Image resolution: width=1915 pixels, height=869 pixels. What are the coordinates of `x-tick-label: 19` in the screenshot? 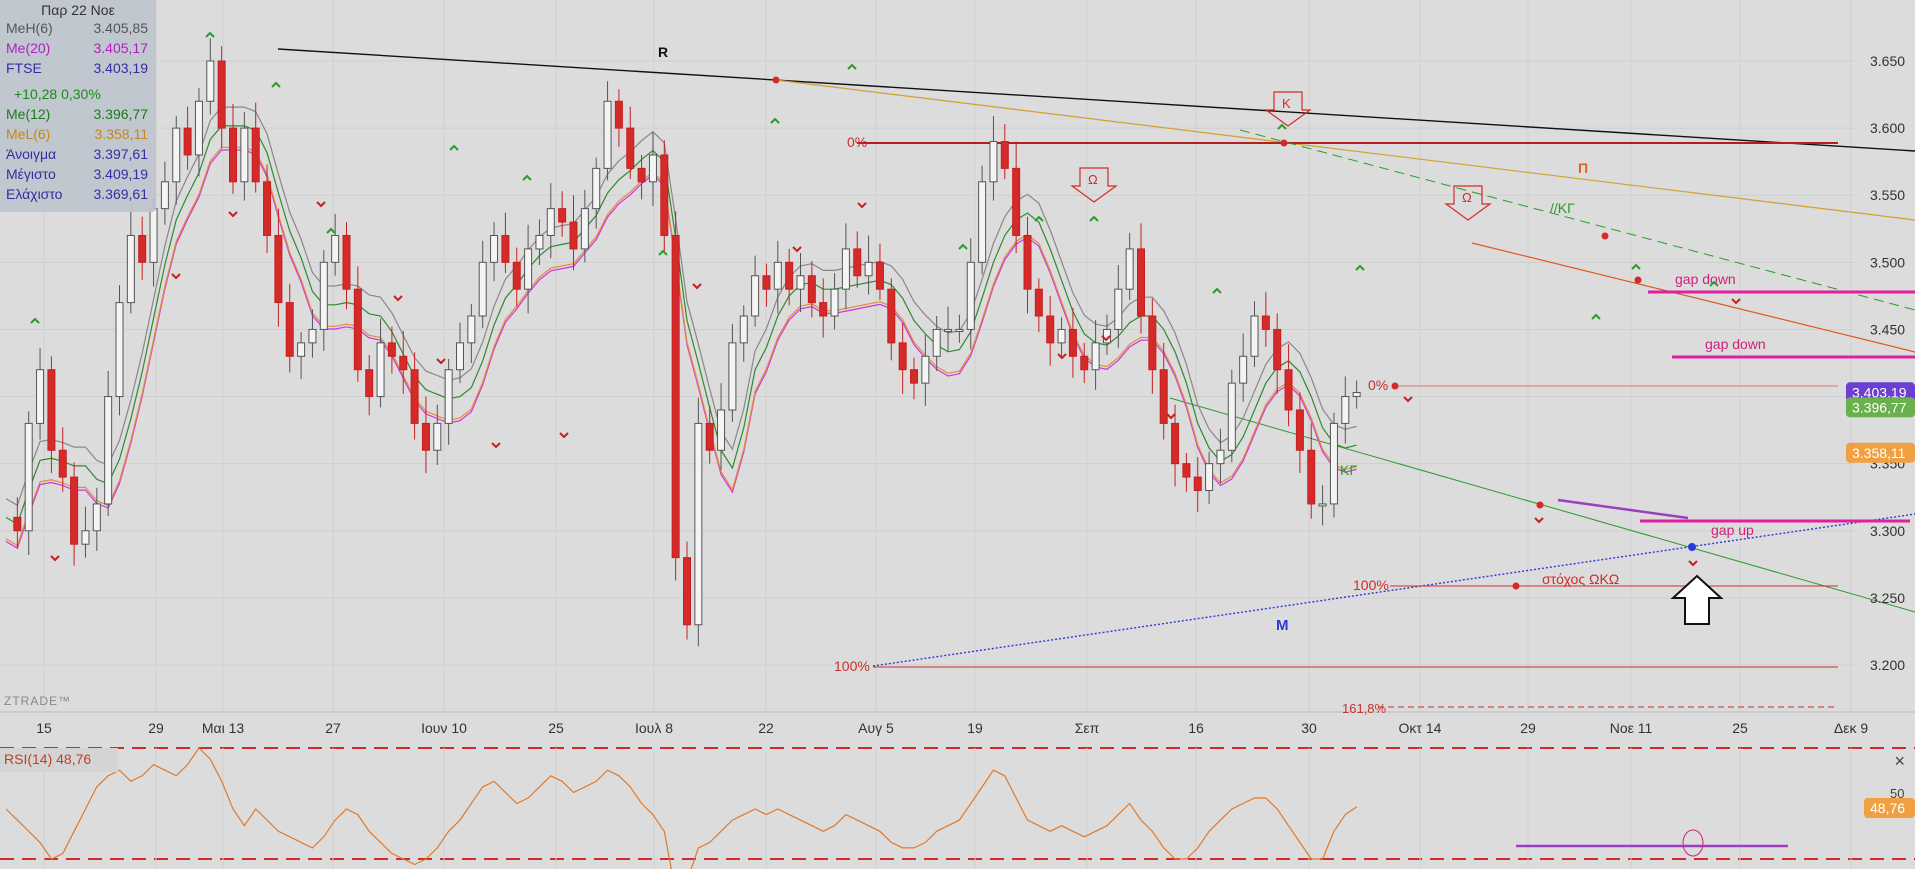 It's located at (975, 728).